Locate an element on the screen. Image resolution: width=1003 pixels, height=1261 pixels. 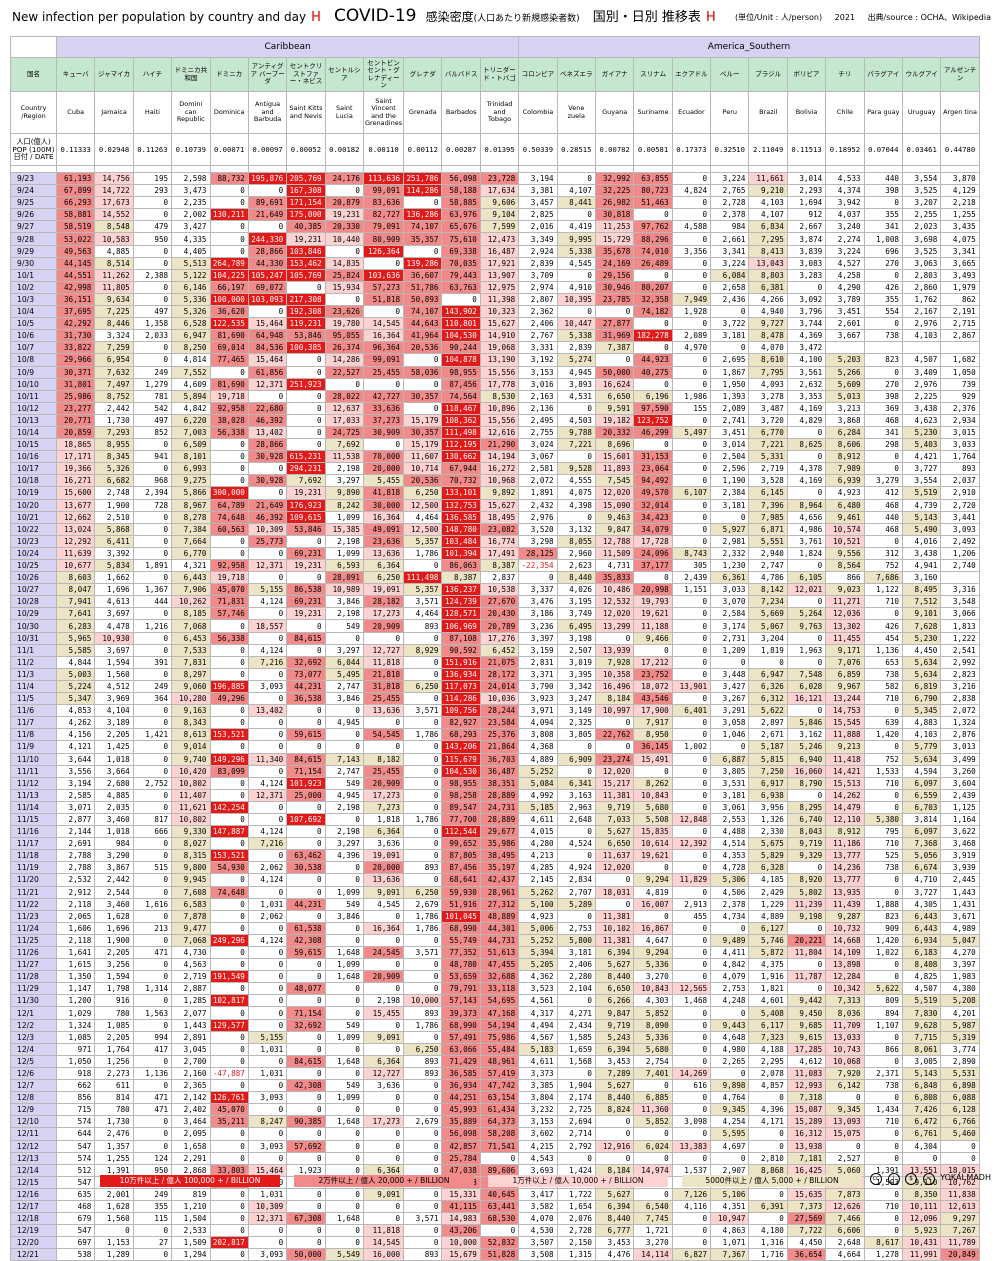
data-cell: 3,457 is located at coordinates (538, 203).